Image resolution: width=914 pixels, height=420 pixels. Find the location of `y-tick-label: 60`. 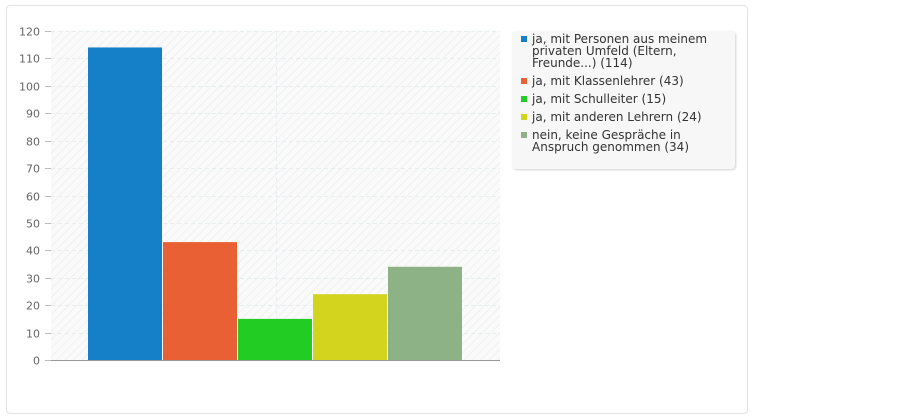

y-tick-label: 60 is located at coordinates (33, 197).